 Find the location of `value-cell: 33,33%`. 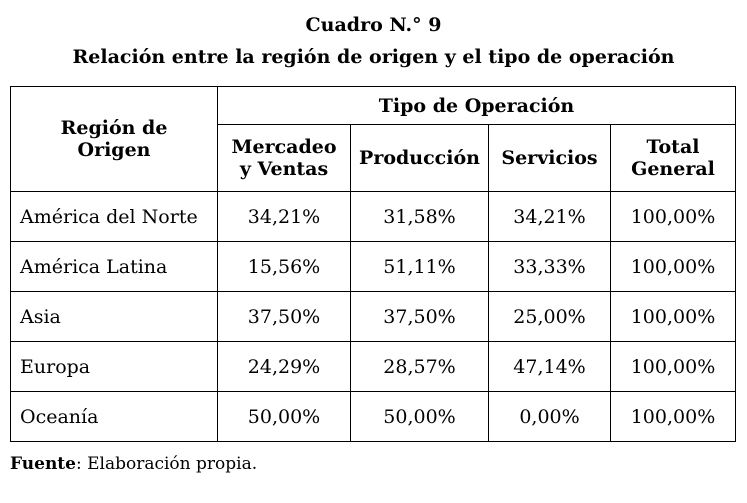

value-cell: 33,33% is located at coordinates (549, 266).